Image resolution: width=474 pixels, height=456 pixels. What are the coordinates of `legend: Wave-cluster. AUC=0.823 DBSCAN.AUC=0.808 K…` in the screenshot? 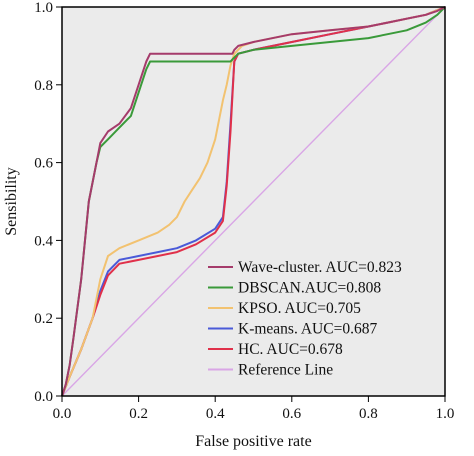 It's located at (305, 319).